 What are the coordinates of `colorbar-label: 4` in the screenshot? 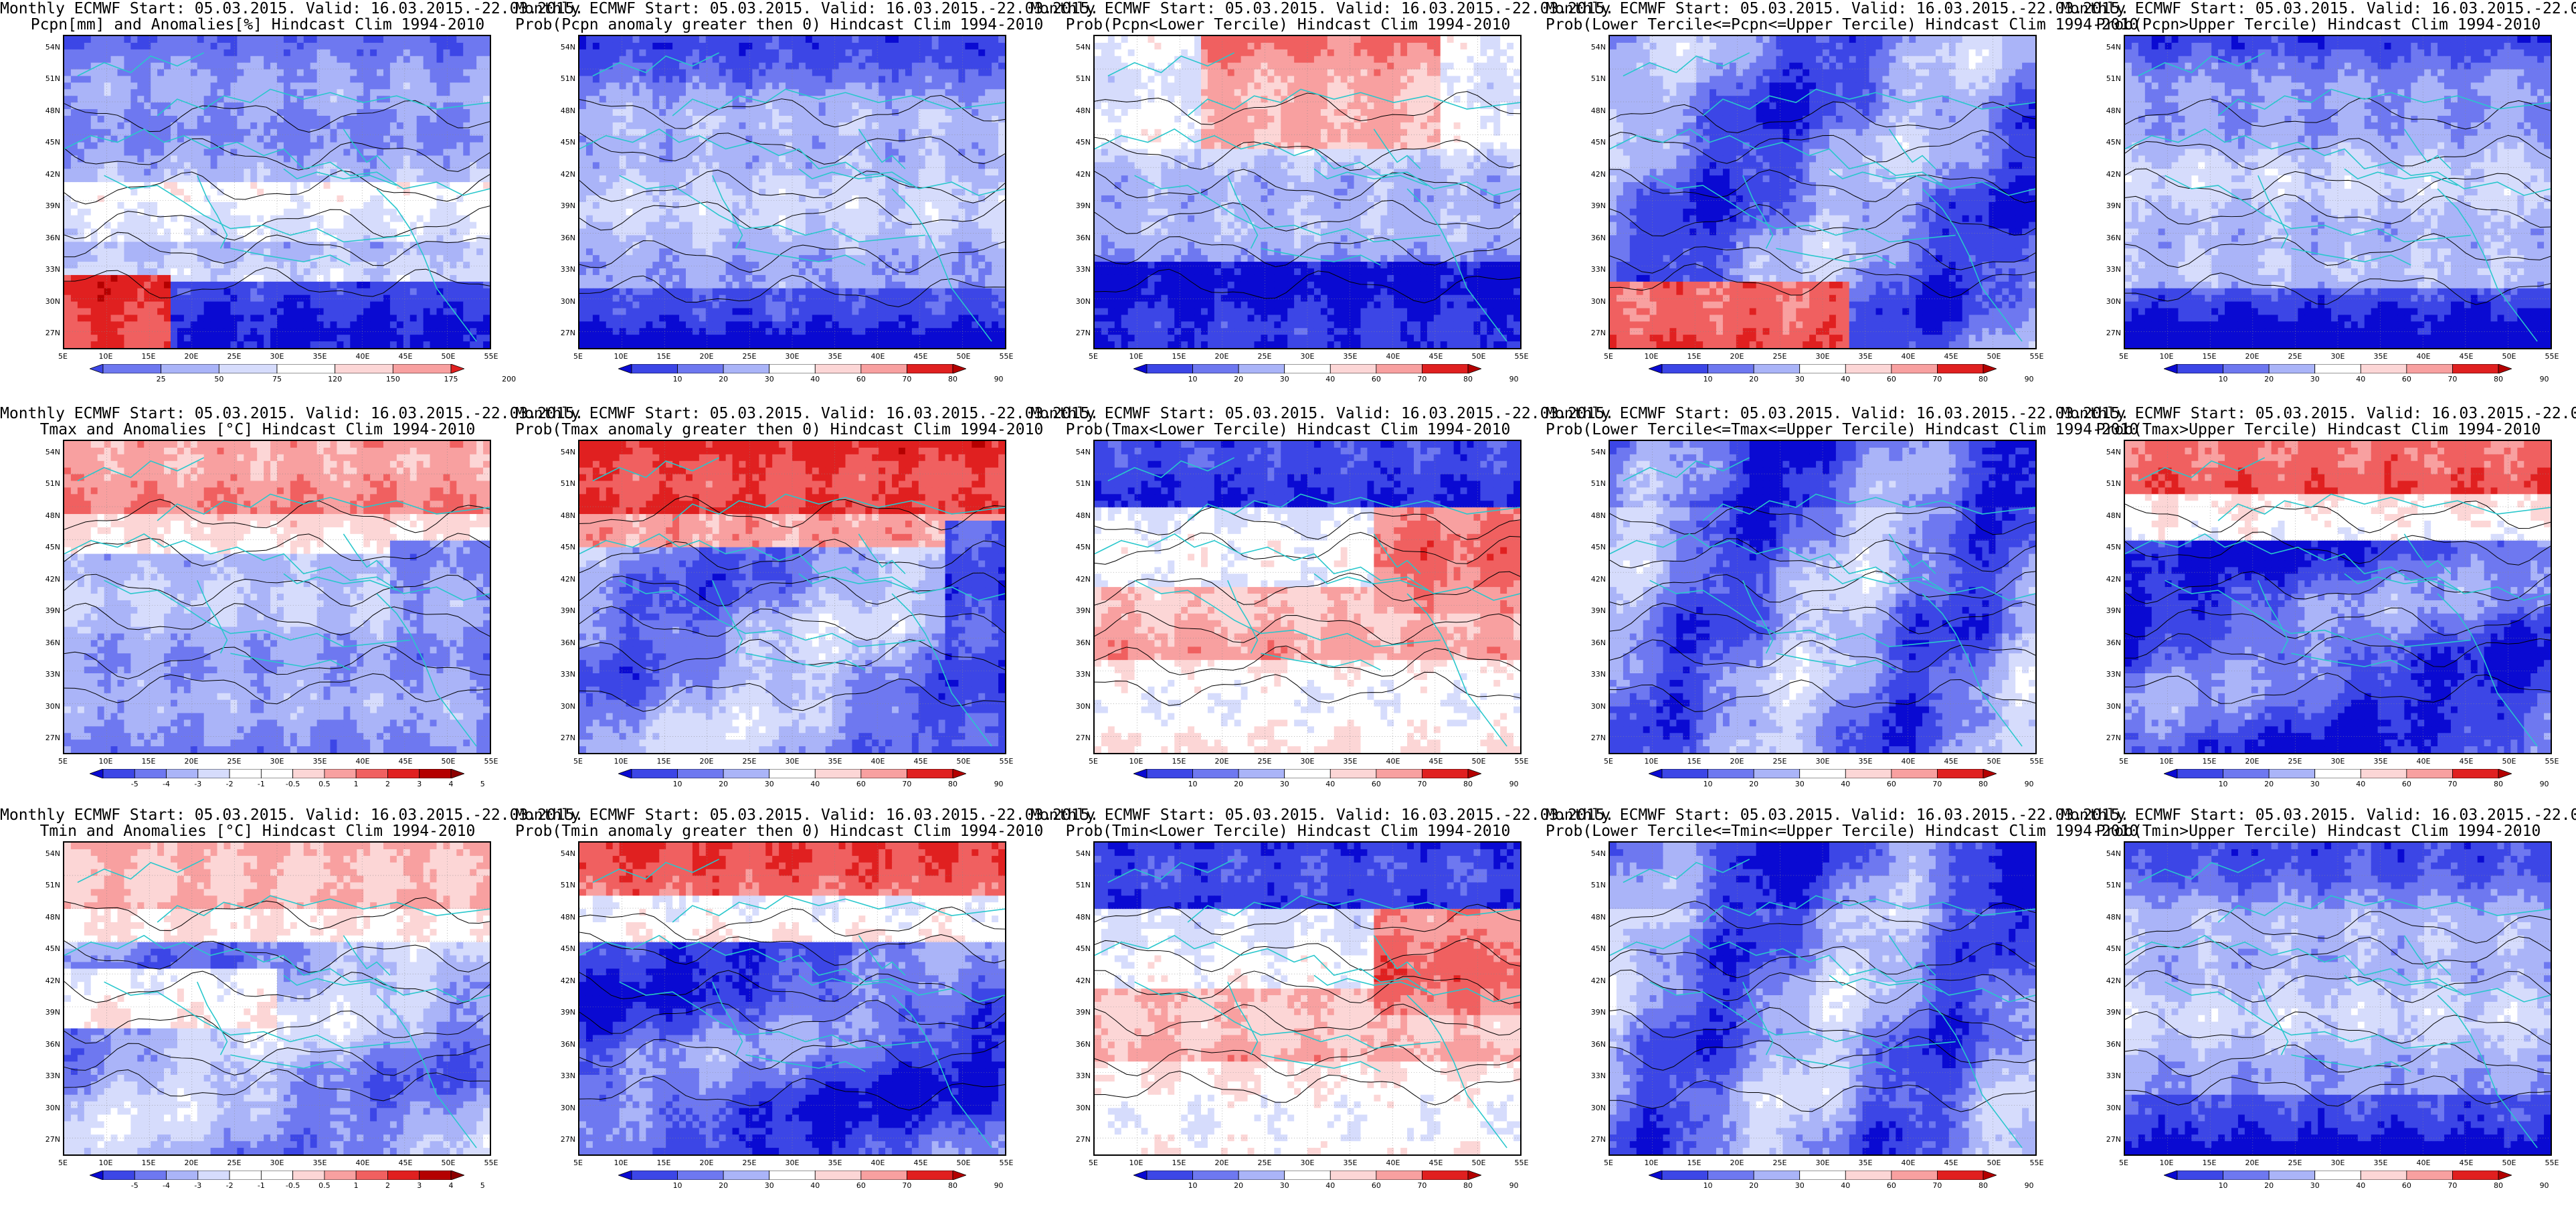 It's located at (451, 784).